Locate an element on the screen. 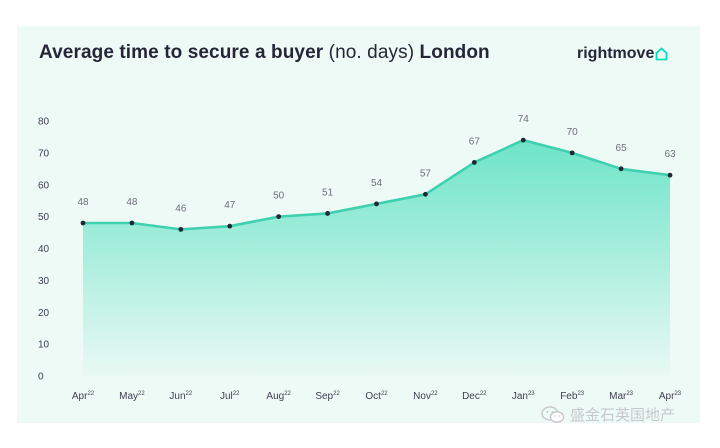 The image size is (720, 448). y-tick-label: 10 is located at coordinates (44, 345).